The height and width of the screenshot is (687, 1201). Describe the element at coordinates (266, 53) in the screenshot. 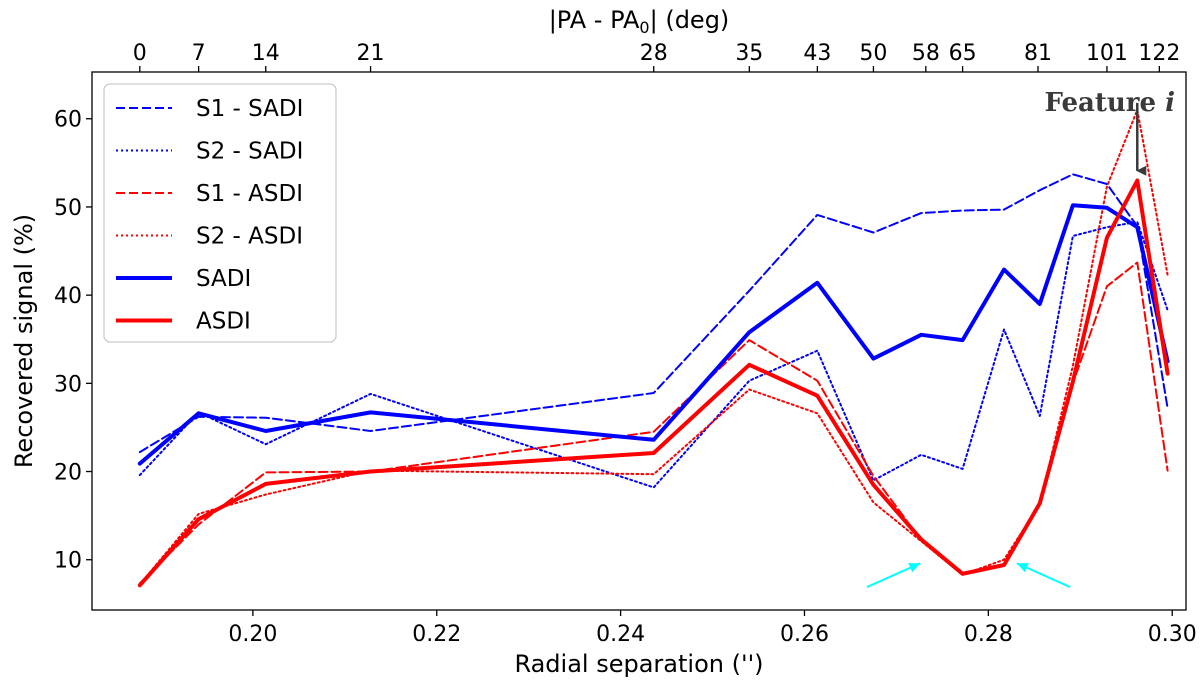

I see `top-tick-label: 14` at that location.